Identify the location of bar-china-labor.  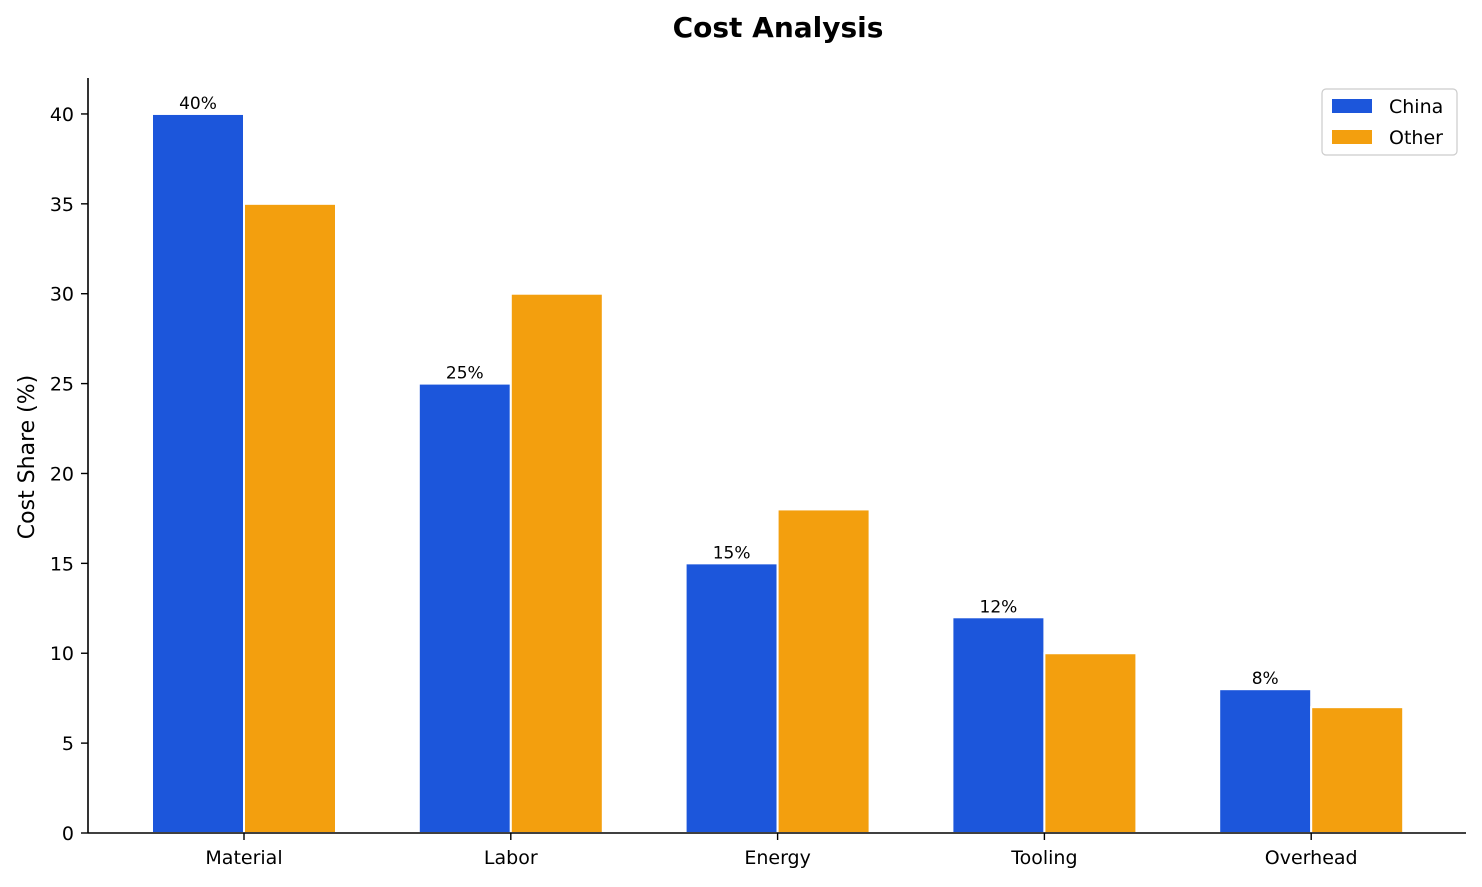
(464, 608).